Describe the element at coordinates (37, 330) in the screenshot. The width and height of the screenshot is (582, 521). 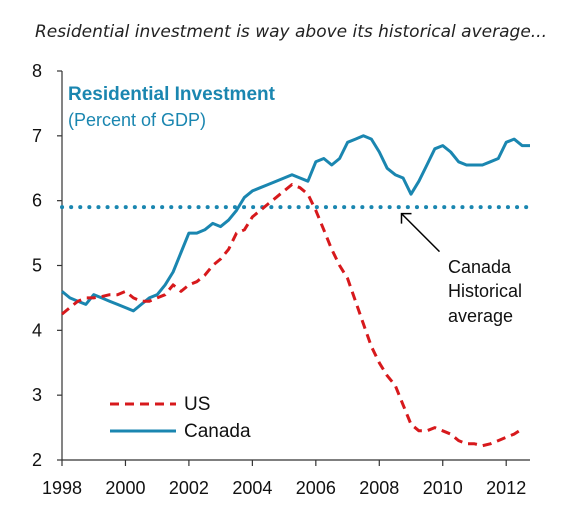
I see `y-tick-label: 4` at that location.